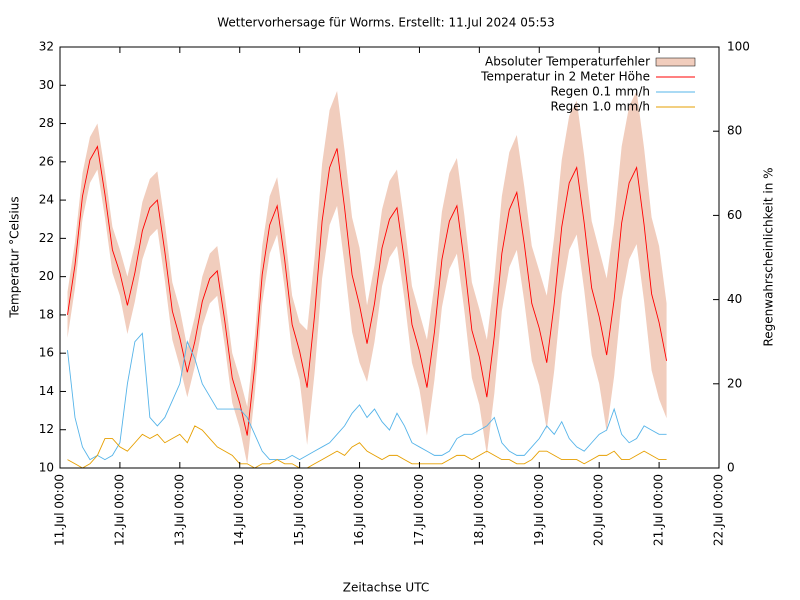  Describe the element at coordinates (46, 200) in the screenshot. I see `y-tick-label: 24` at that location.